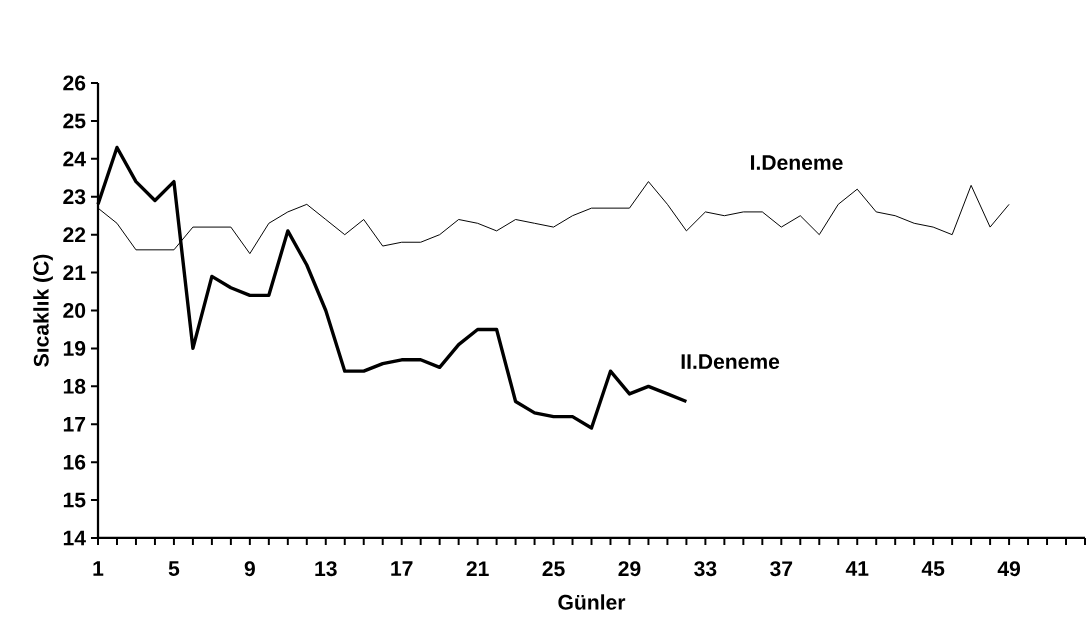 This screenshot has height=637, width=1089. I want to click on y-tick-label: 17, so click(74, 424).